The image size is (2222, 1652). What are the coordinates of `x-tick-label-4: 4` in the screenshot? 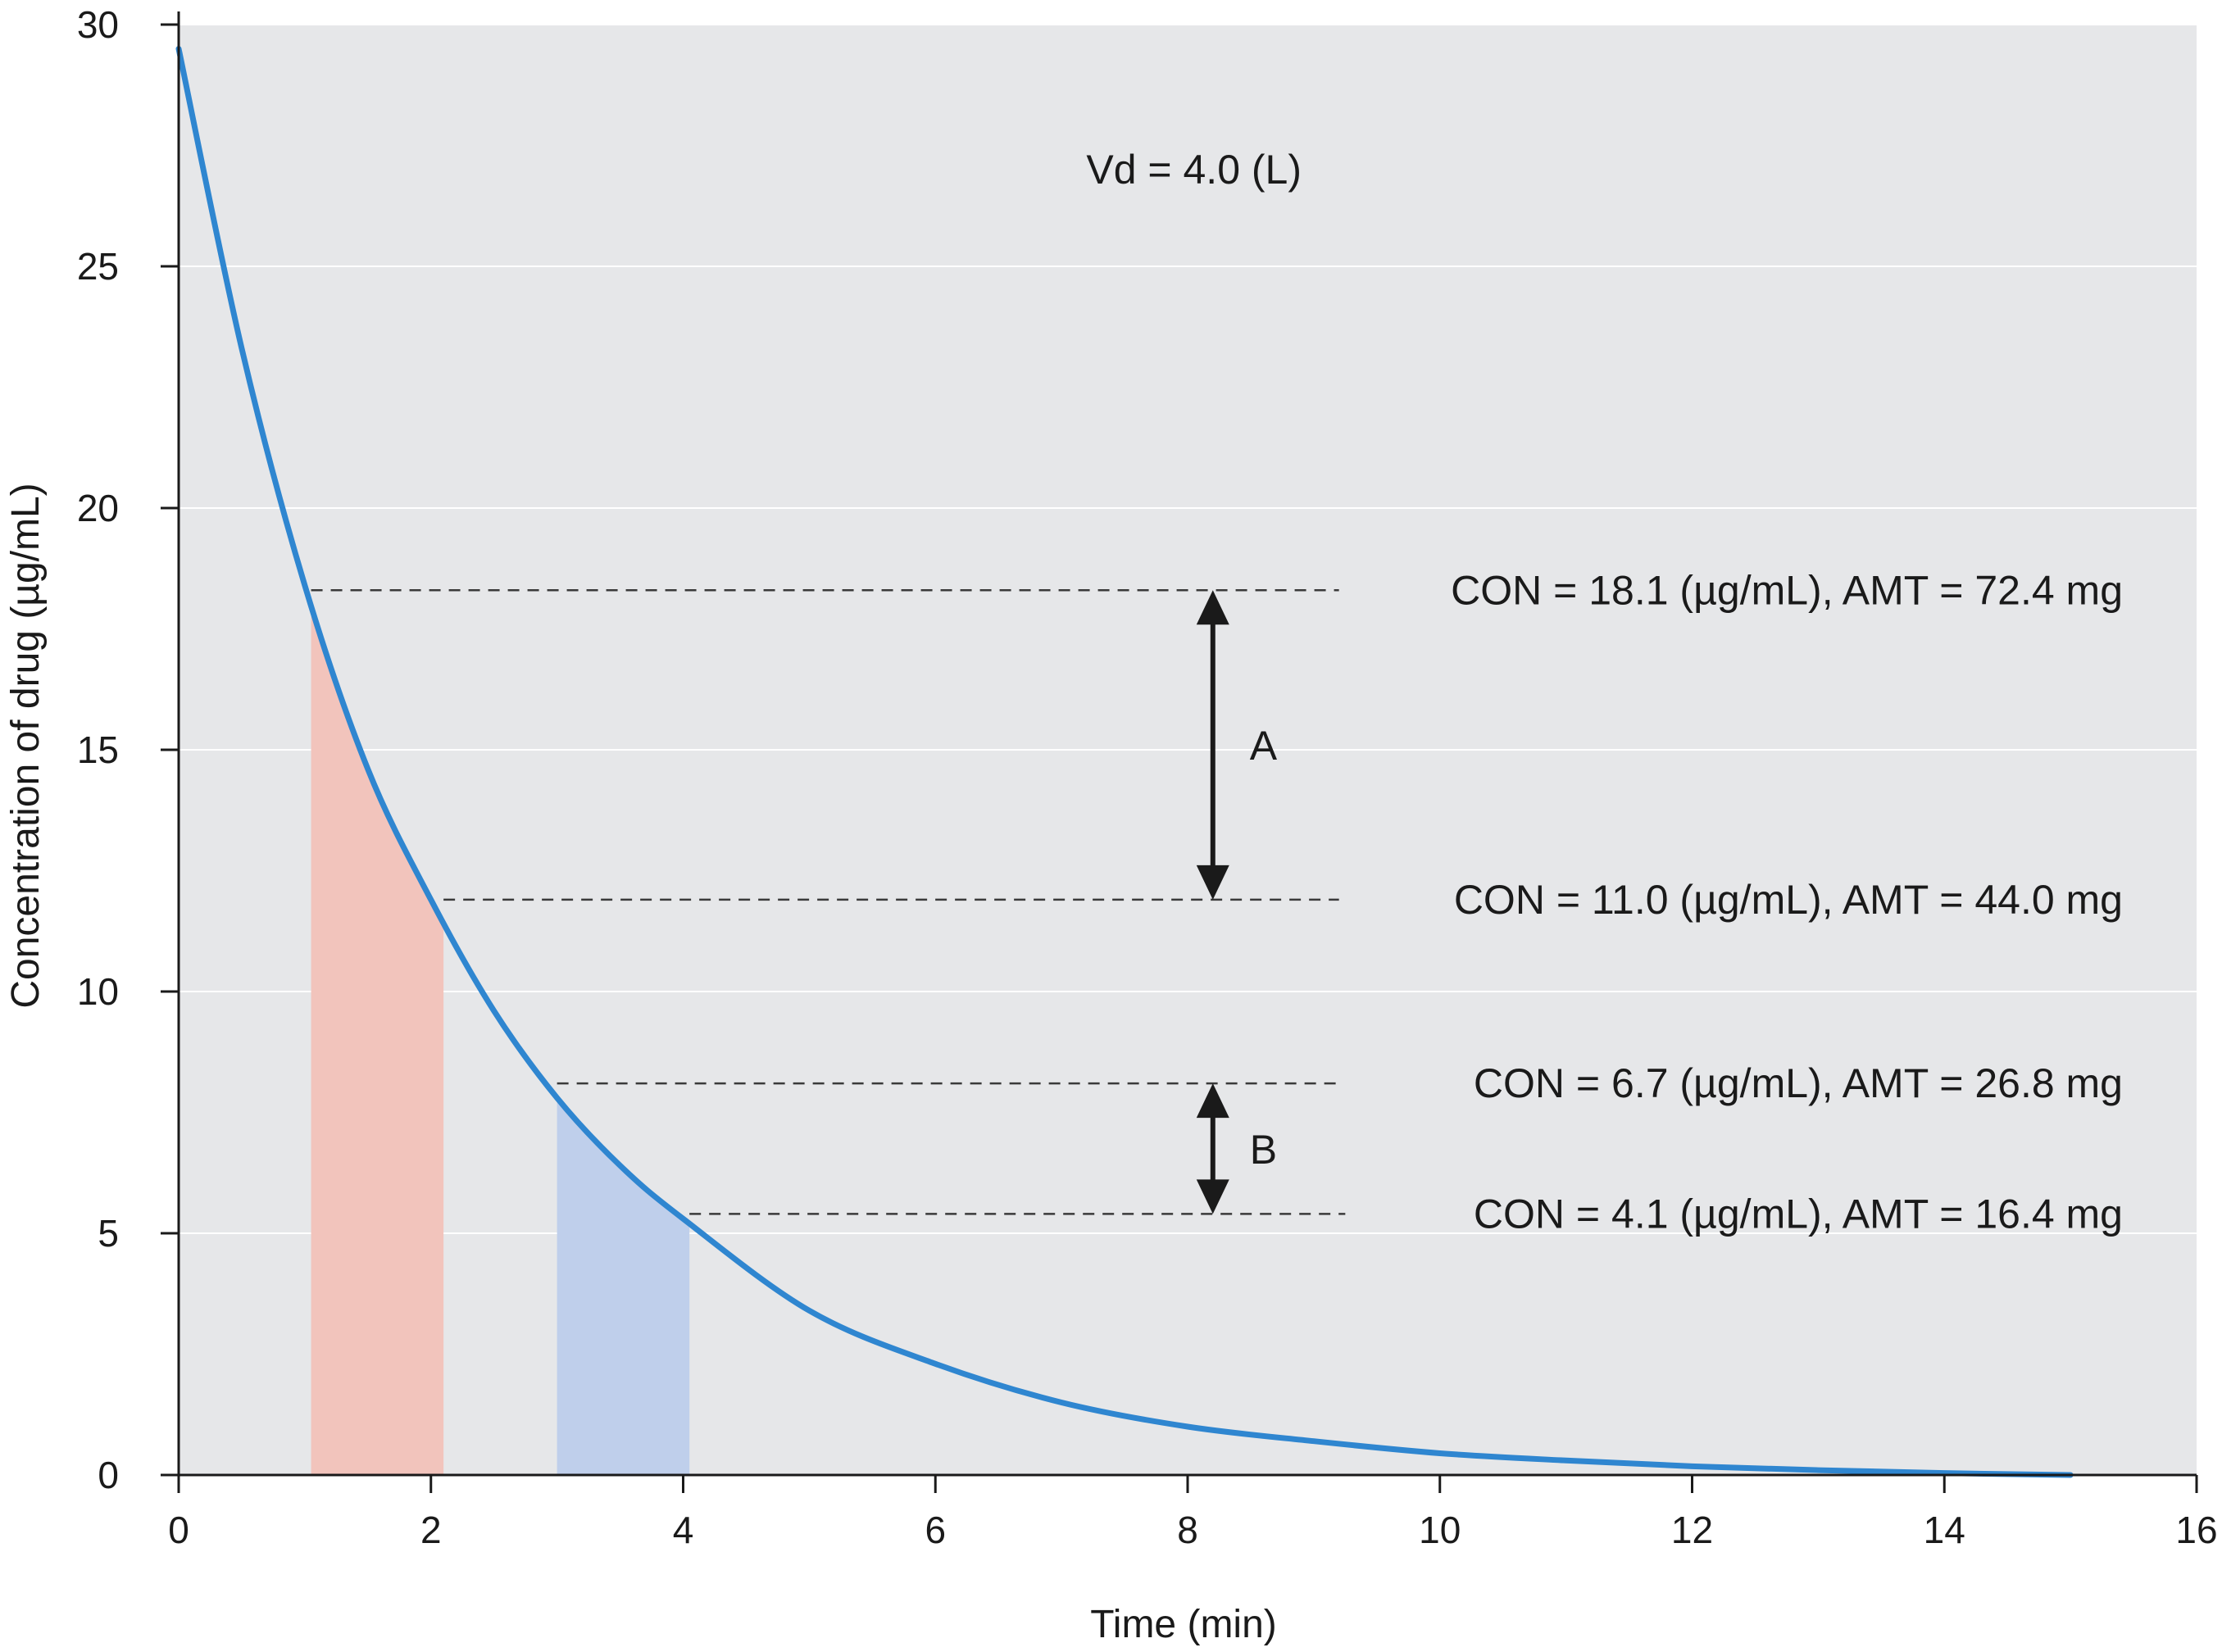 It's located at (683, 1530).